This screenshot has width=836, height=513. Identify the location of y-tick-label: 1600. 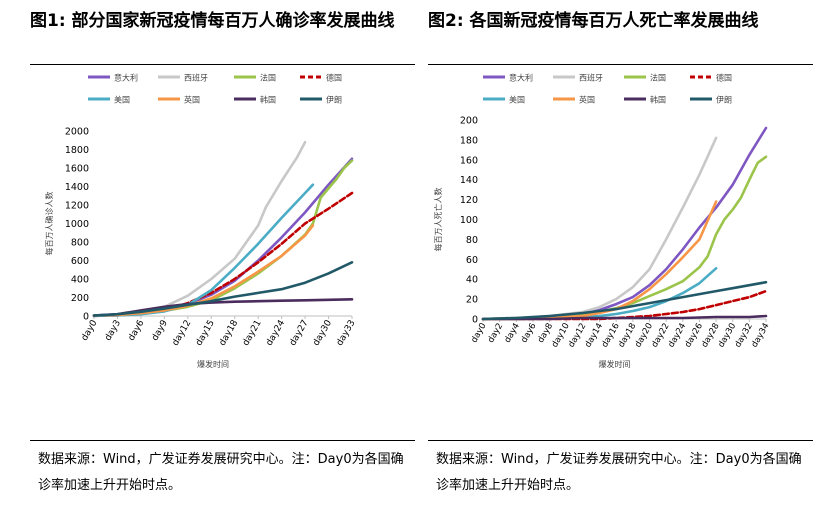
(77, 169).